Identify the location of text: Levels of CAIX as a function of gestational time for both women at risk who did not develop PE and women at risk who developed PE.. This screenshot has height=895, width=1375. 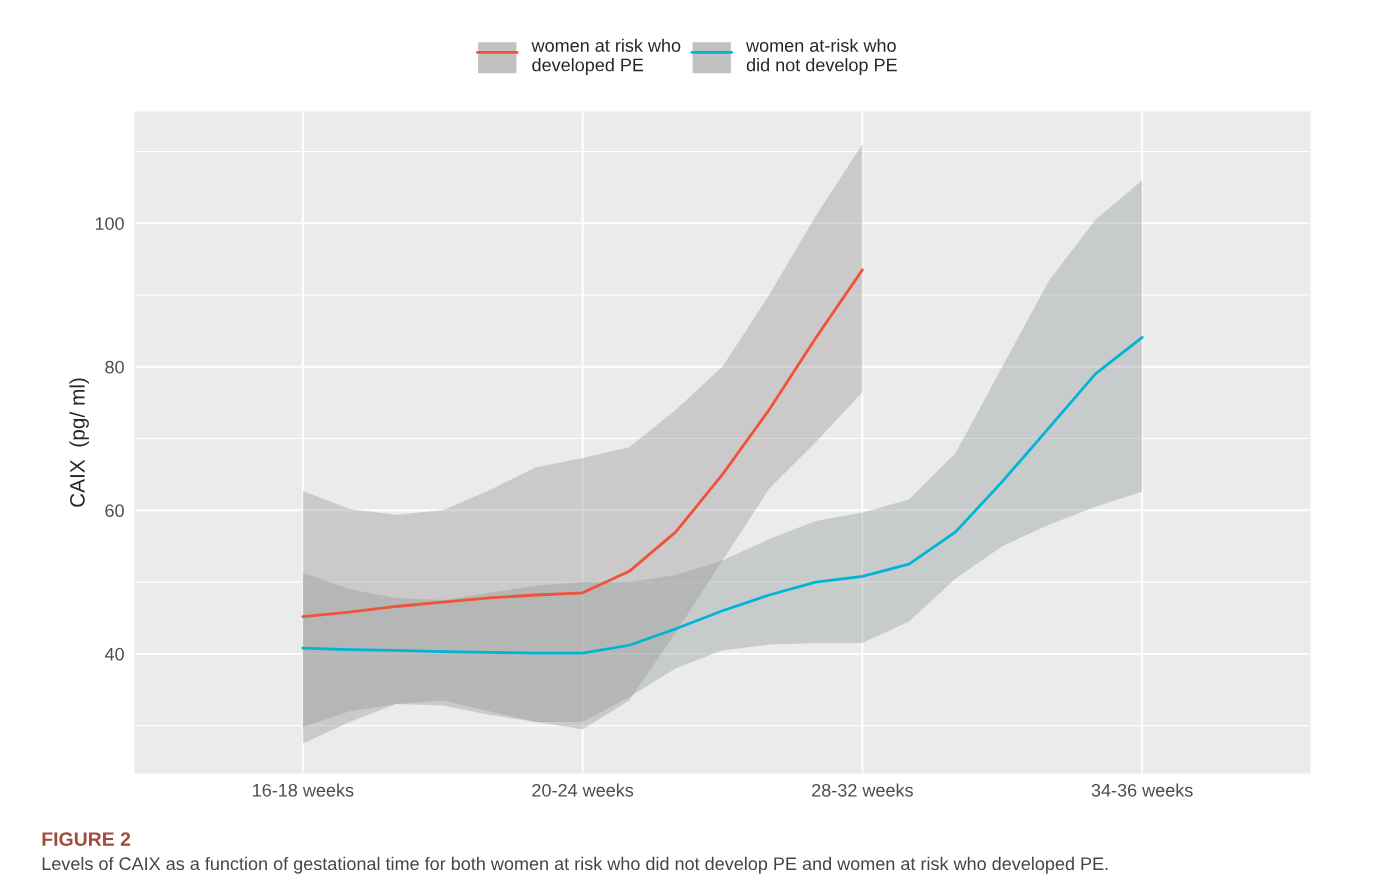
(575, 865).